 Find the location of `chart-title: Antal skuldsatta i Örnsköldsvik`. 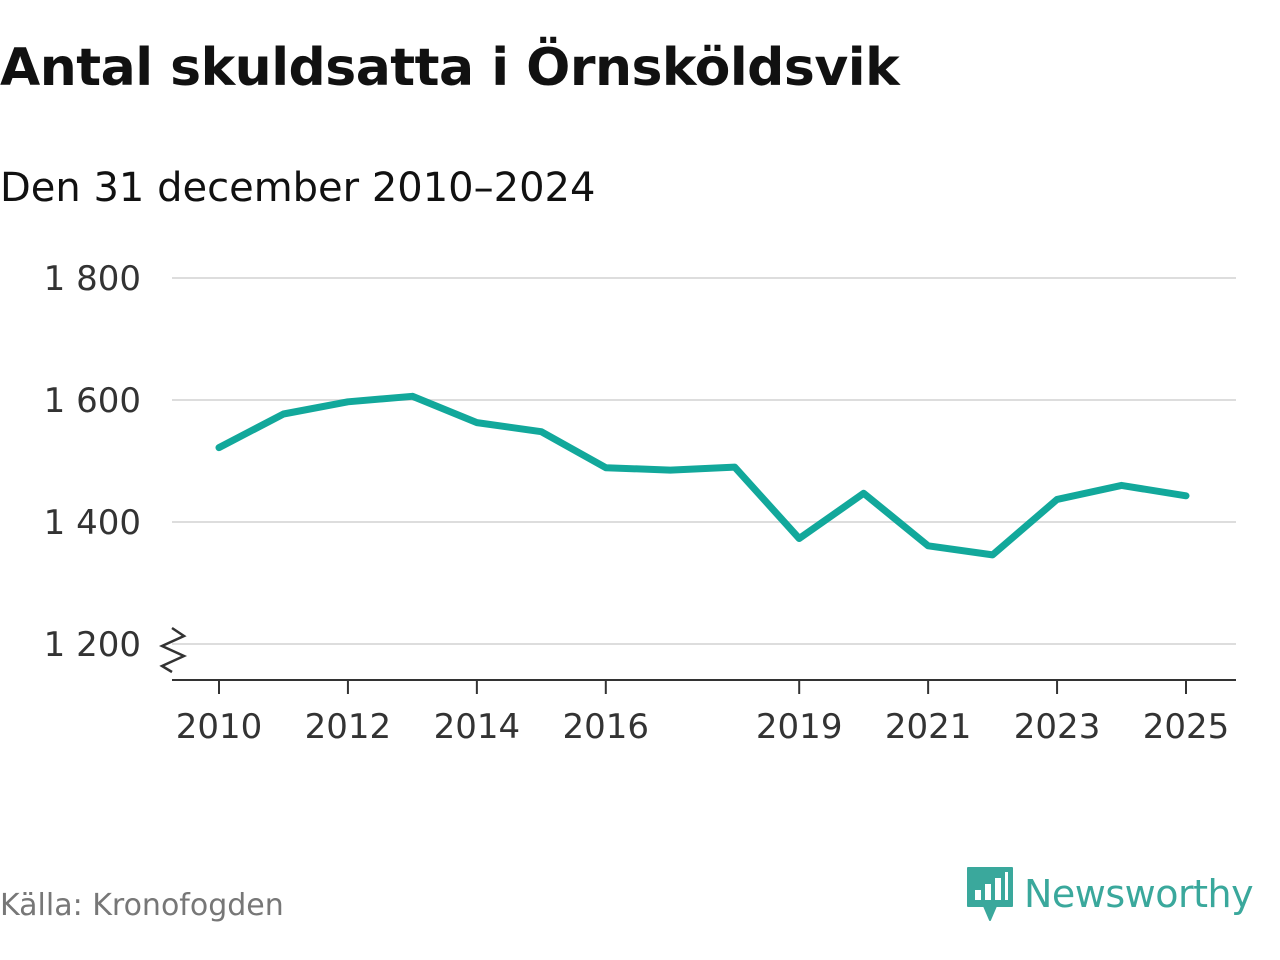

chart-title: Antal skuldsatta i Örnsköldsvik is located at coordinates (450, 68).